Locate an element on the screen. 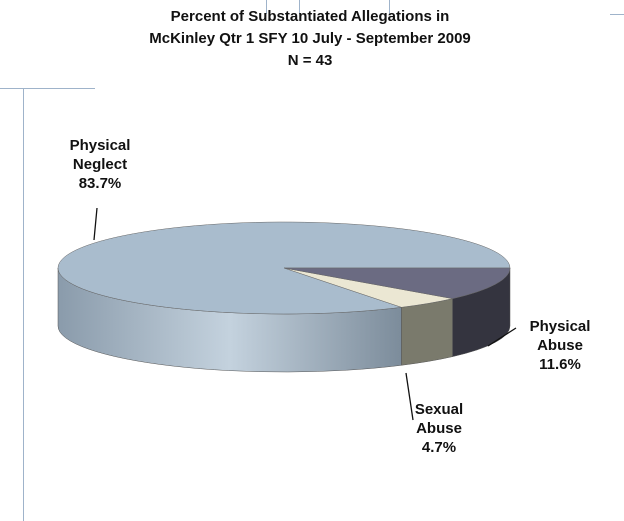 The image size is (624, 521). value-label: 11.6% is located at coordinates (560, 364).